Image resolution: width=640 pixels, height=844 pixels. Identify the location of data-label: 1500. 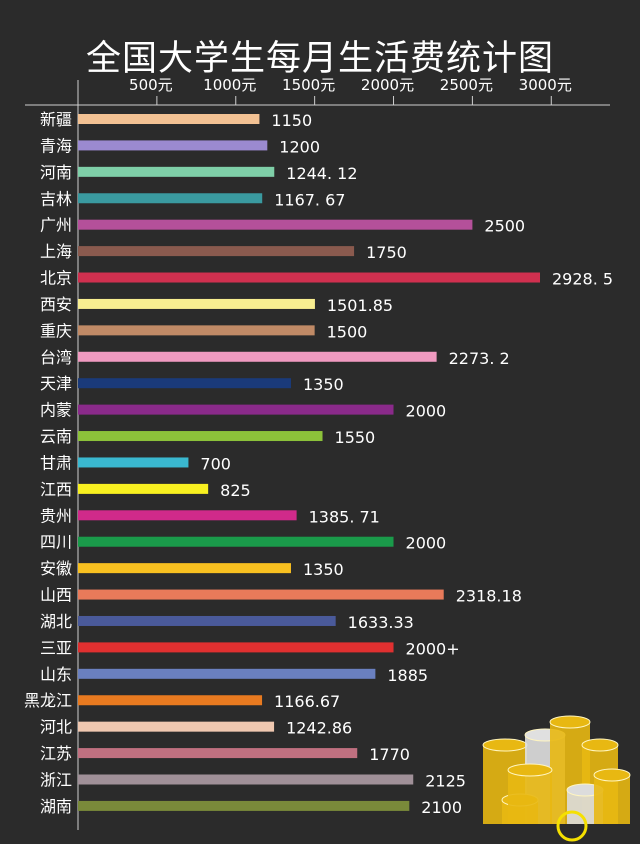
(347, 331).